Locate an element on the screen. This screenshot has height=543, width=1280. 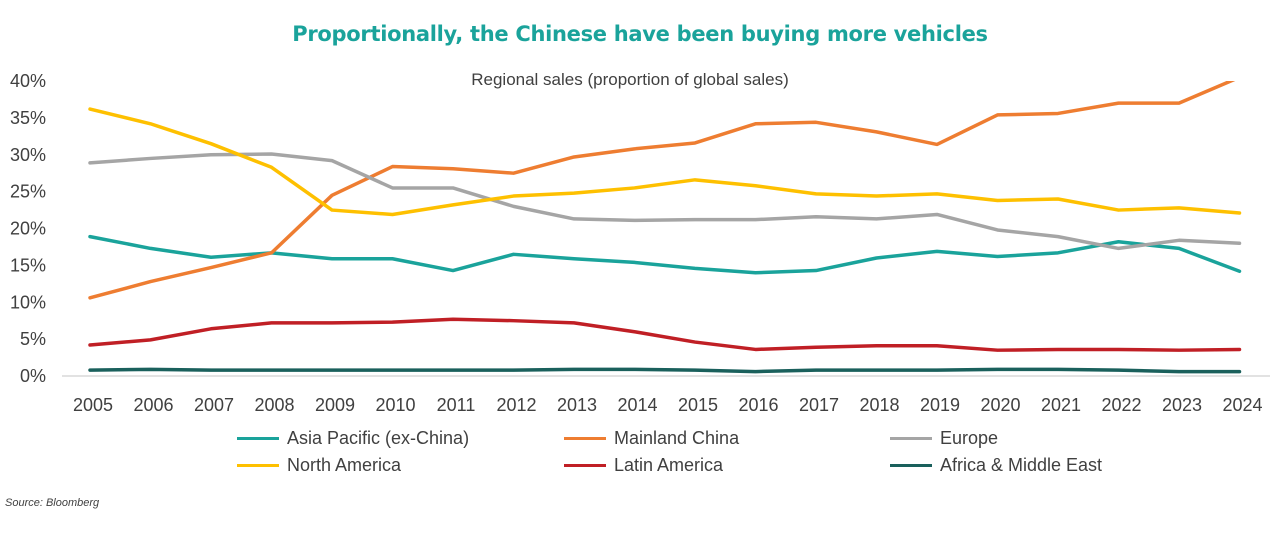
x-tick-label: 2007 is located at coordinates (214, 405).